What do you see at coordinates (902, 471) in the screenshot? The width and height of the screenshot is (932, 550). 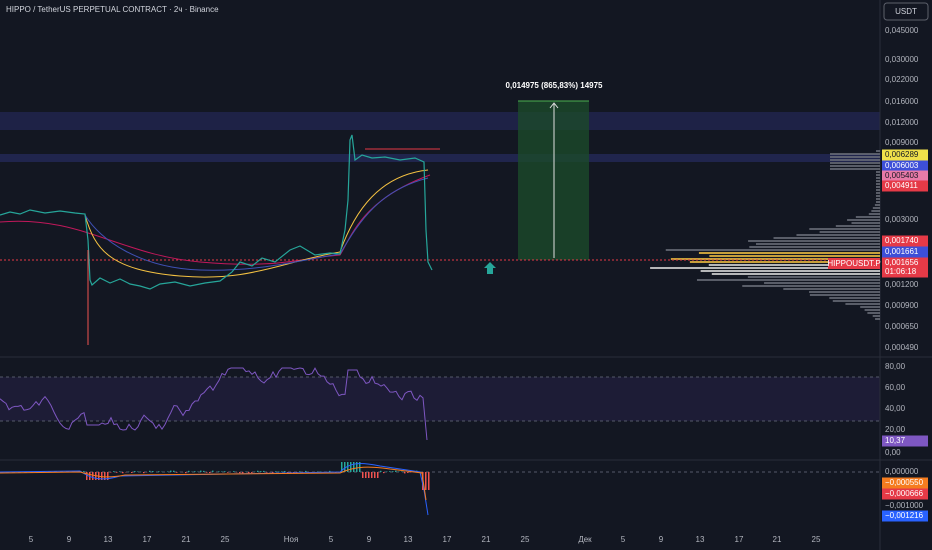 I see `axis-label: 0,000000` at bounding box center [902, 471].